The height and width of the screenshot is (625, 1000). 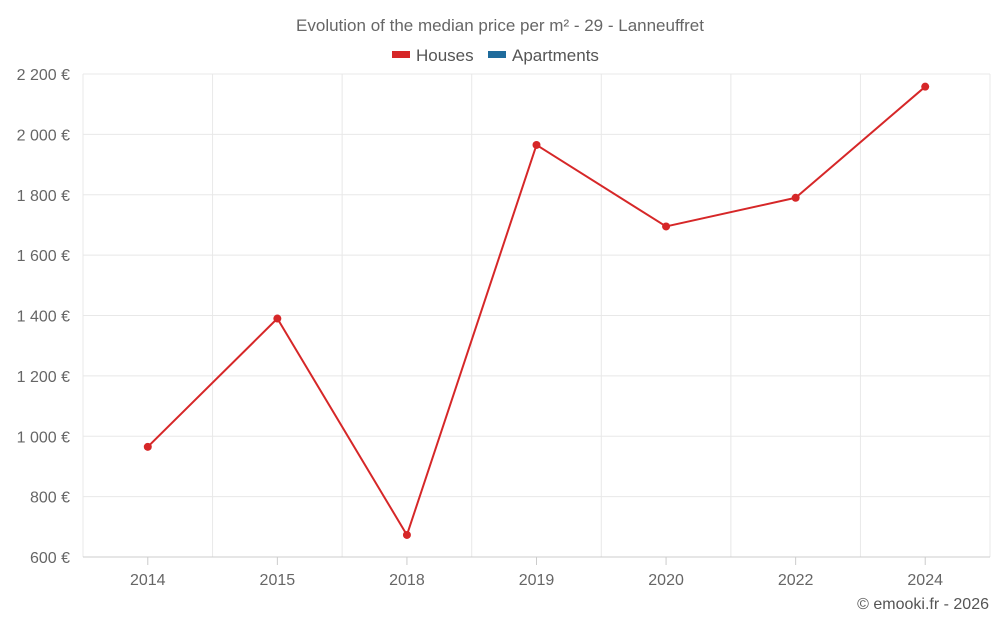 I want to click on legend-swatch-houses, so click(x=401, y=54).